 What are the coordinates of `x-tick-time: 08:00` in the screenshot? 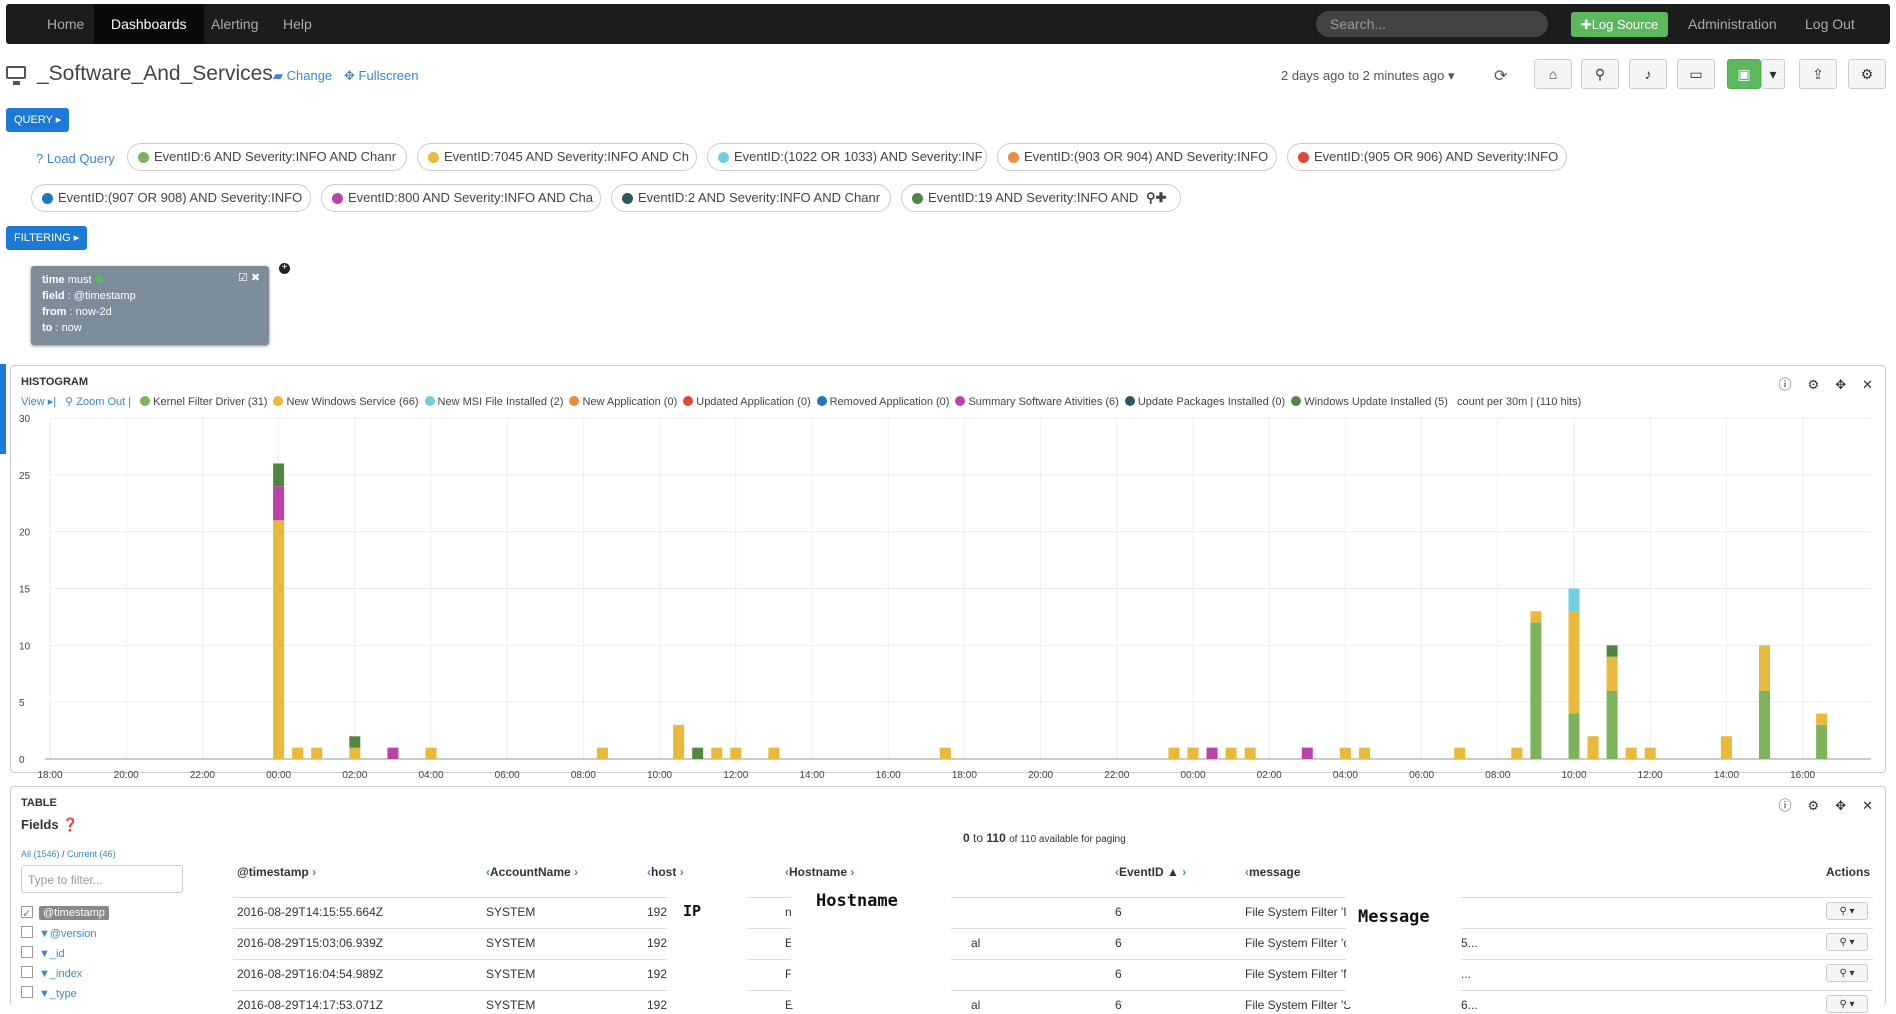 It's located at (583, 775).